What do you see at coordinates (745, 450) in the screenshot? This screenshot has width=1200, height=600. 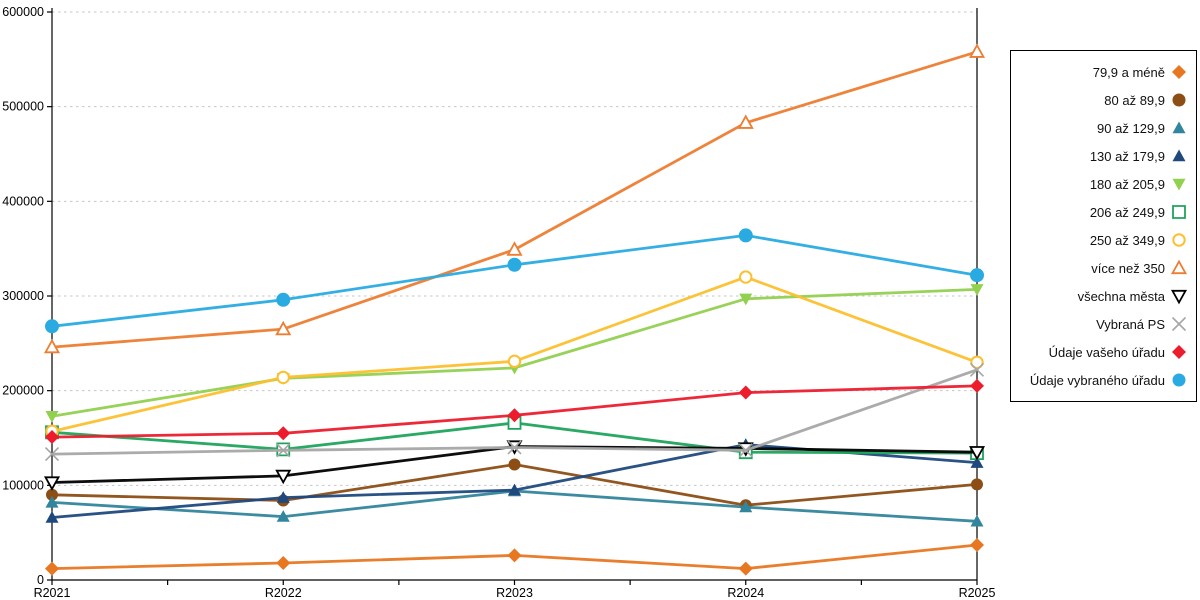 I see `data-point-9-R2024` at bounding box center [745, 450].